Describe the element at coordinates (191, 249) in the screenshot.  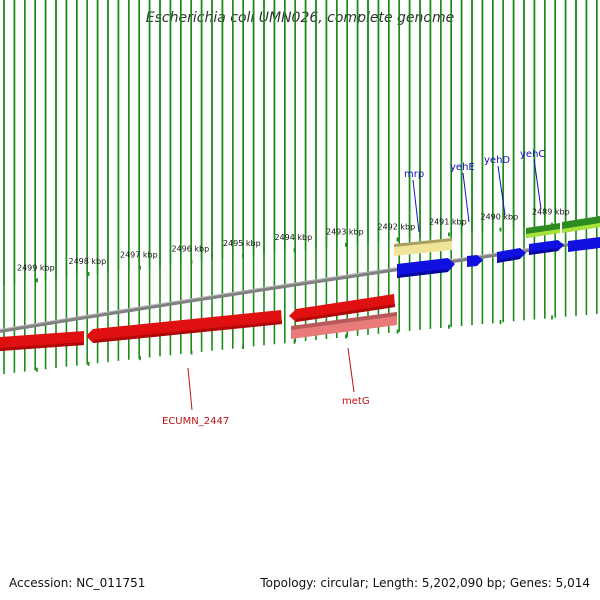
I see `tick-label: 2496 kbp` at that location.